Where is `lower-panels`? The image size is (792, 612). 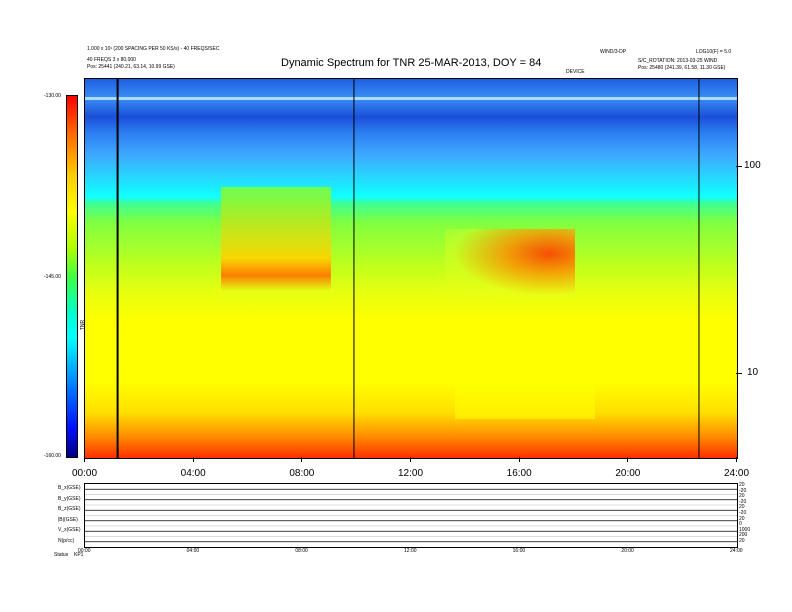 lower-panels is located at coordinates (411, 515).